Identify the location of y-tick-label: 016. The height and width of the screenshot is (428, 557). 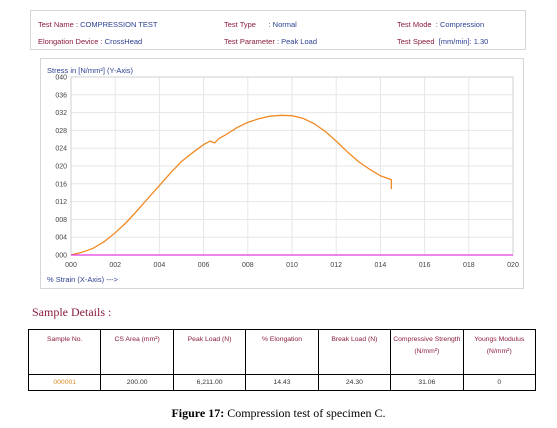
(61, 184).